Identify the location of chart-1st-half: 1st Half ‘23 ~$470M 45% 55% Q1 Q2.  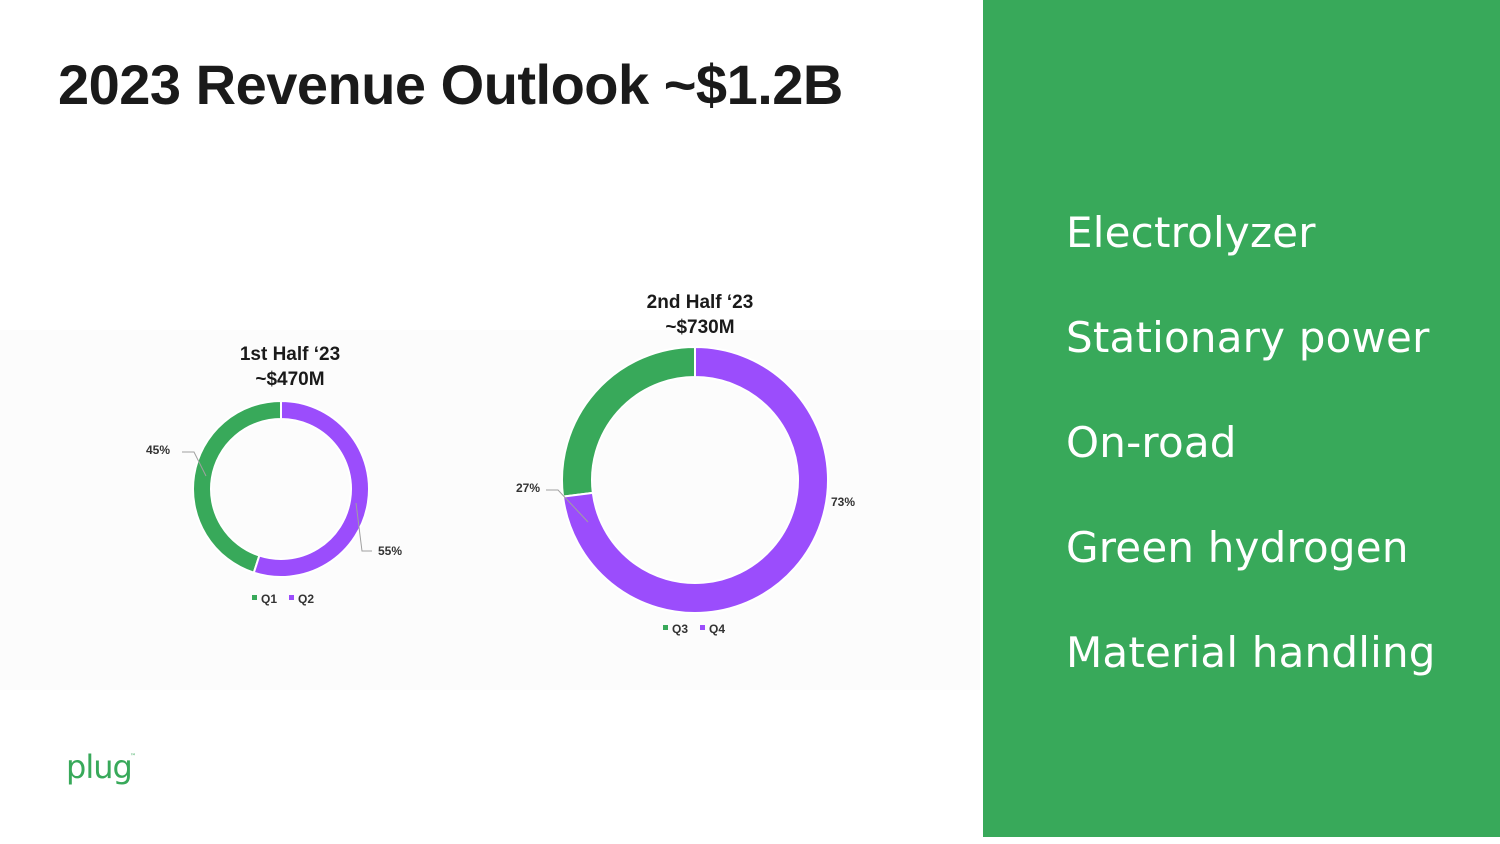
(274, 475).